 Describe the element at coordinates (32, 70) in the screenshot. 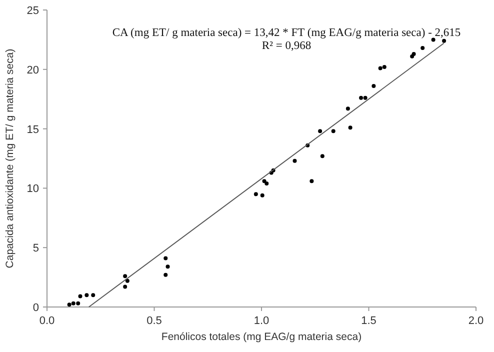

I see `y-tick-label: 20` at that location.